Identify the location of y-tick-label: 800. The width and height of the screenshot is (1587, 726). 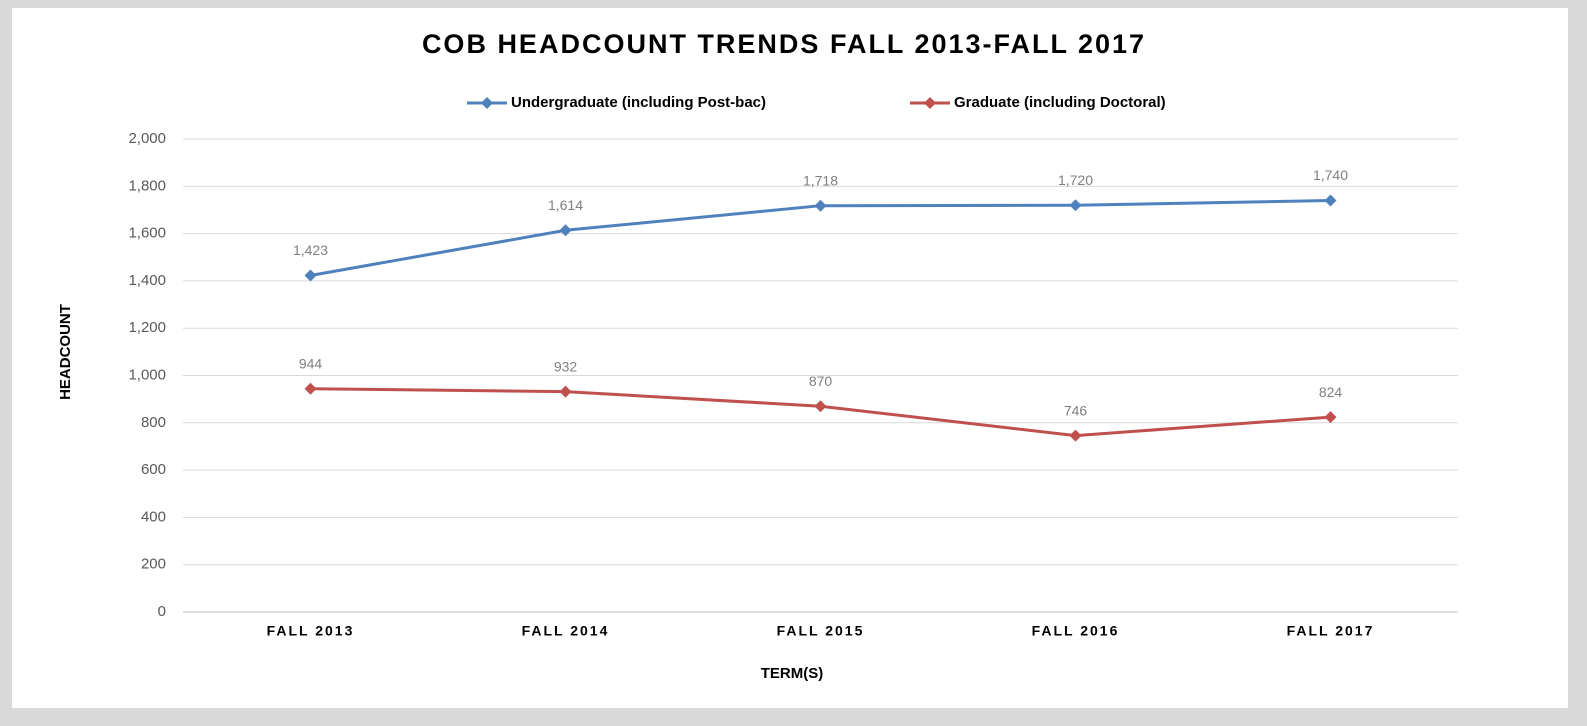
(153, 422).